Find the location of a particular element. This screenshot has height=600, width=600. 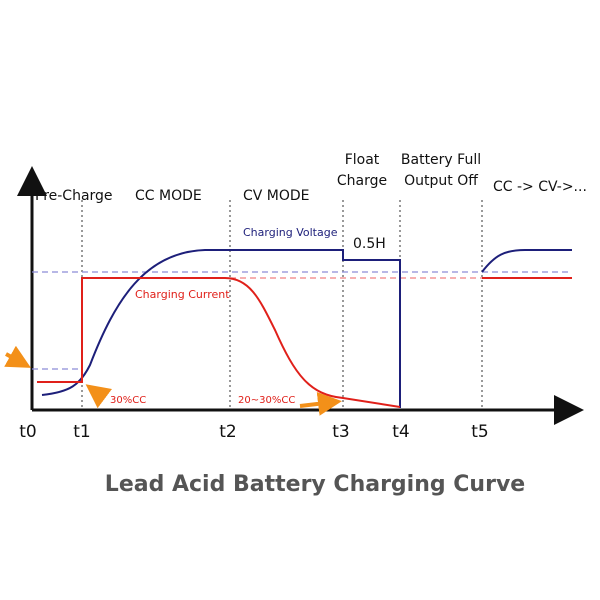

title: Lead Acid Battery Charging Curve is located at coordinates (315, 484).